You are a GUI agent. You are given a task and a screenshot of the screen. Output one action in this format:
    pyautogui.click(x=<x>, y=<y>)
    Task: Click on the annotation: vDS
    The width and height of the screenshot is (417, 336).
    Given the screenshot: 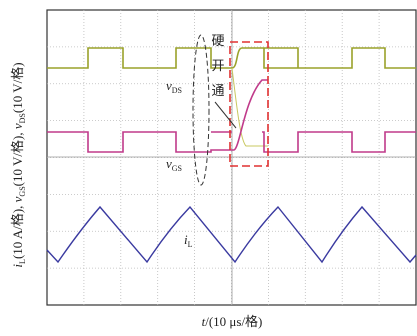 What is the action you would take?
    pyautogui.click(x=174, y=86)
    